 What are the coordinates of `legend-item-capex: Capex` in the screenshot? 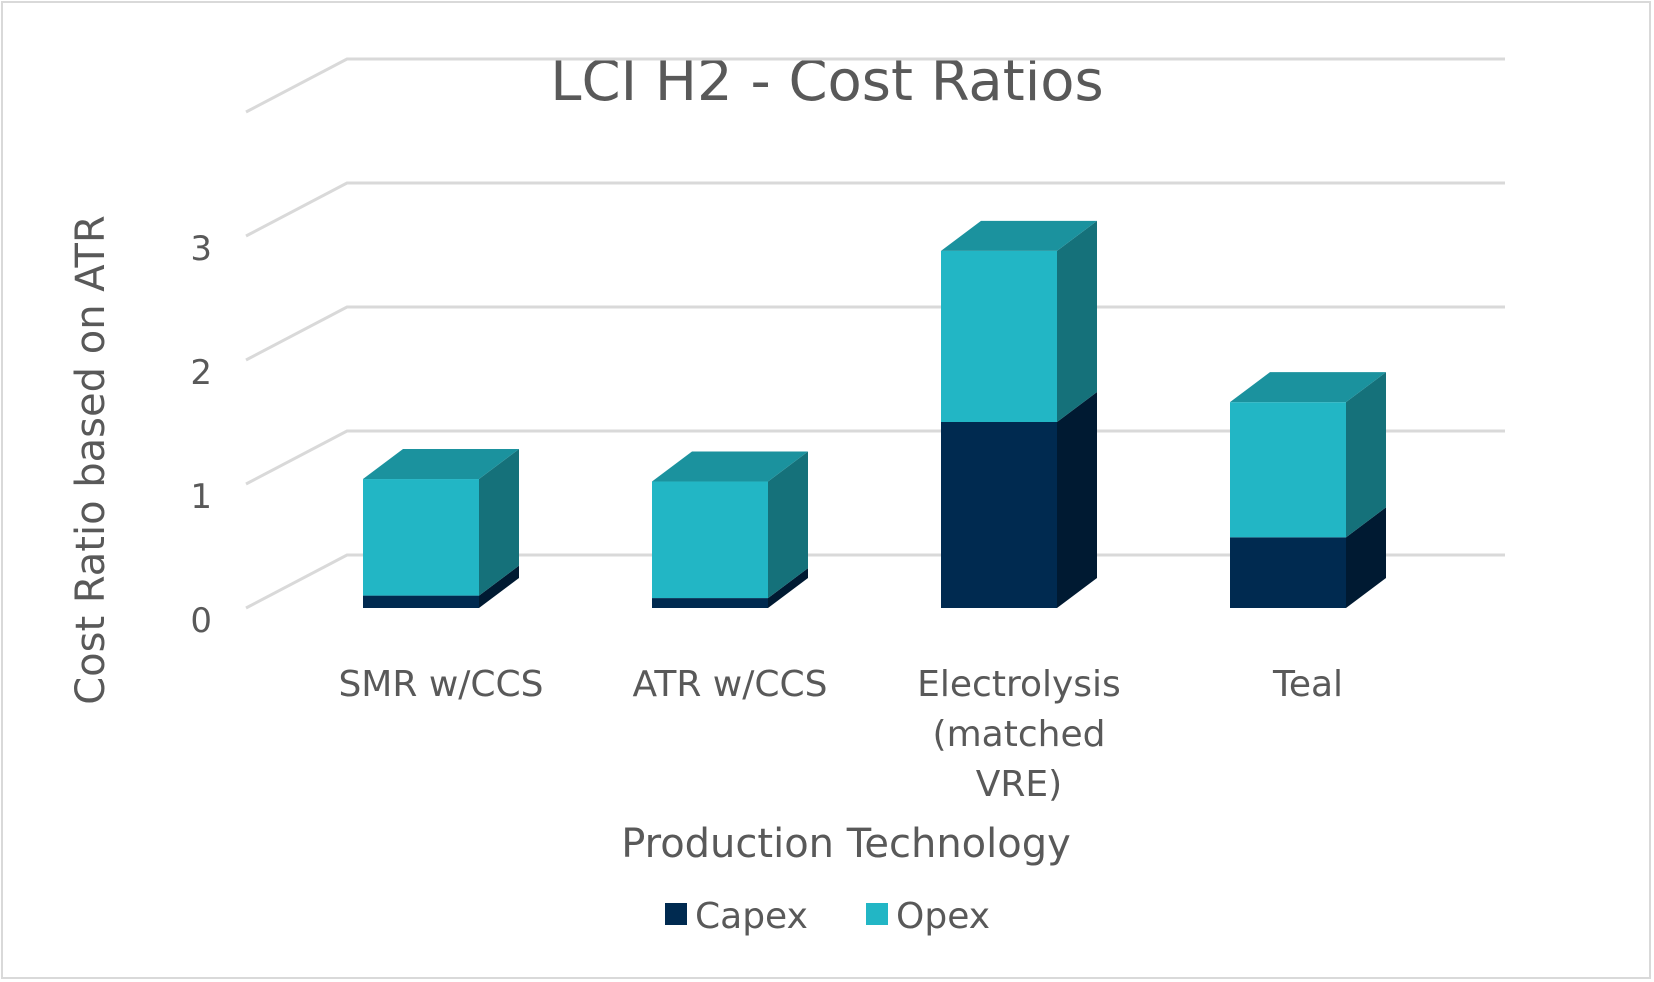 It's located at (736, 916).